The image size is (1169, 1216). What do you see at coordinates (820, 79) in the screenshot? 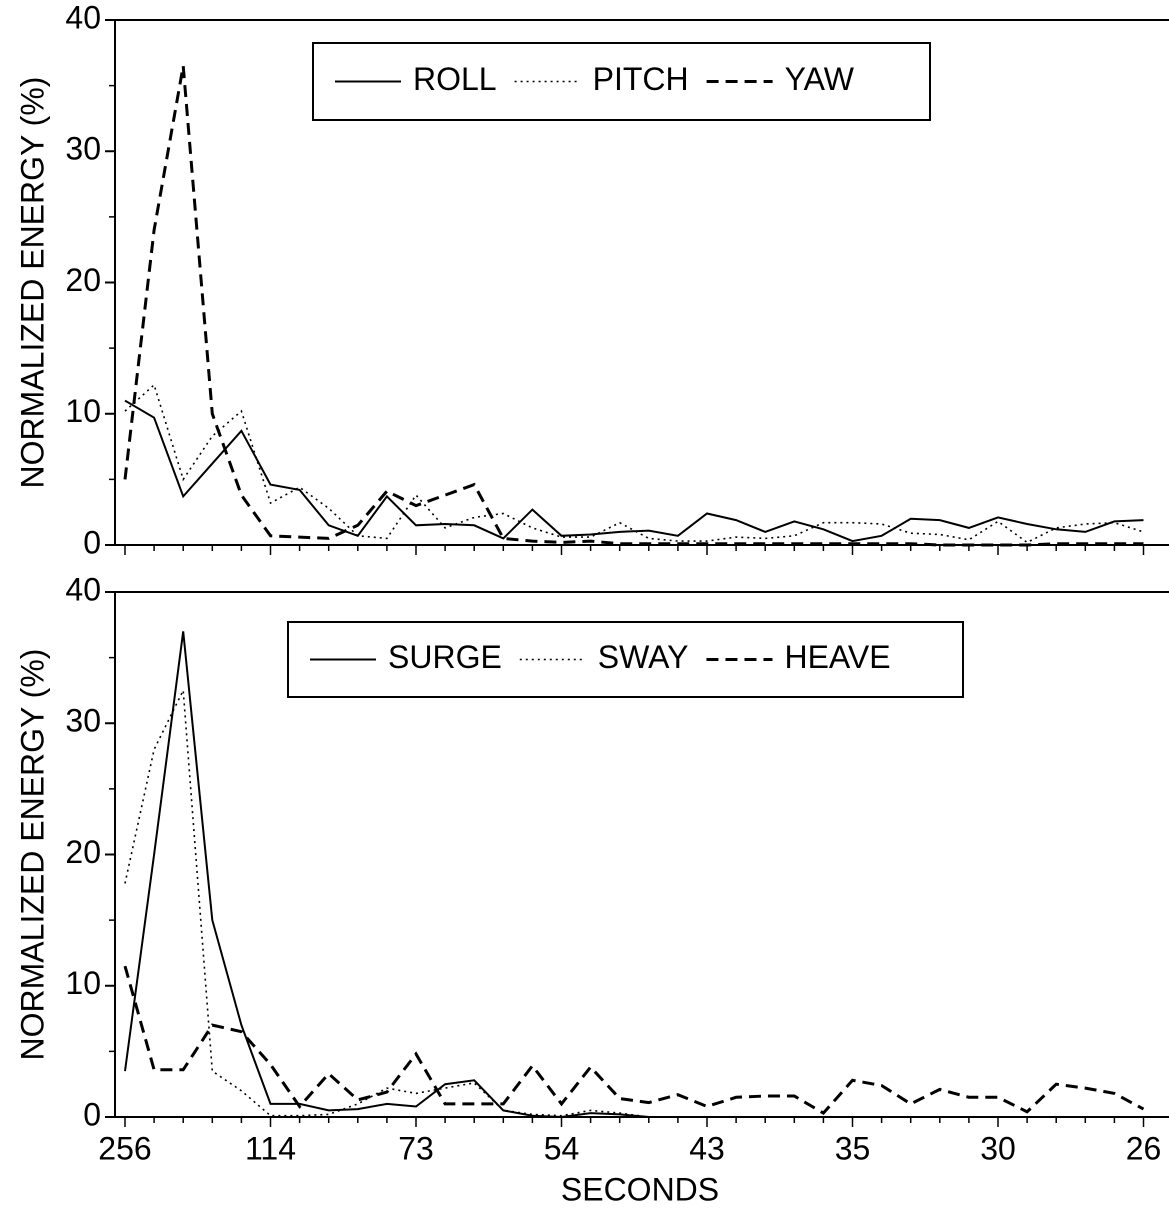
I see `legend-label: YAW` at bounding box center [820, 79].